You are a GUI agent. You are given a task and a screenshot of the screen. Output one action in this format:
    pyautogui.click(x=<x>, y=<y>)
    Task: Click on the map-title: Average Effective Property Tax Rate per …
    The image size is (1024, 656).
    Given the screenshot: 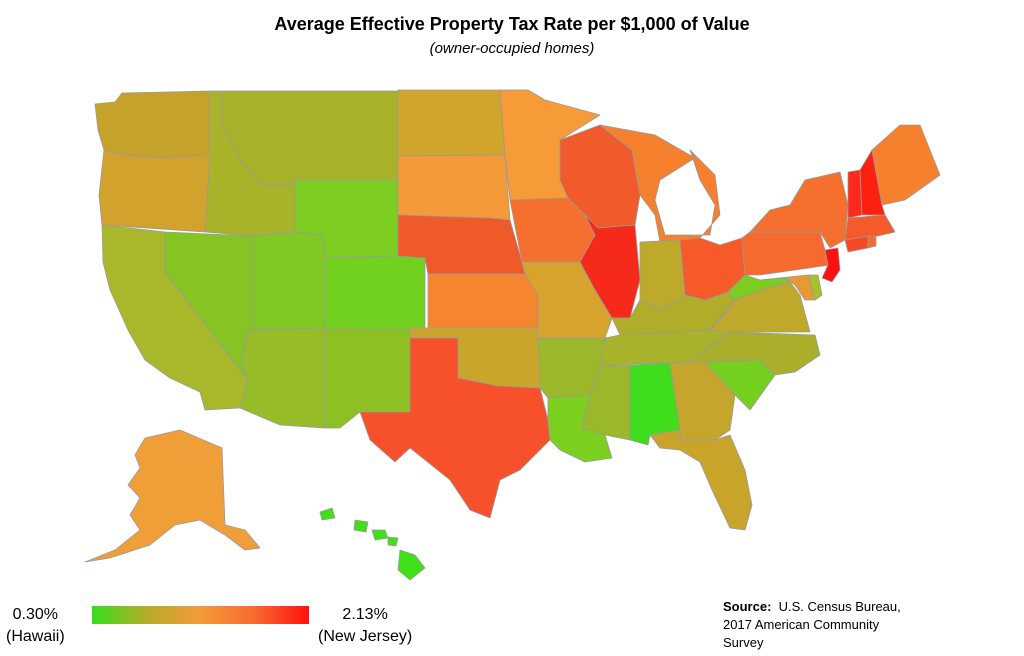 What is the action you would take?
    pyautogui.click(x=512, y=24)
    